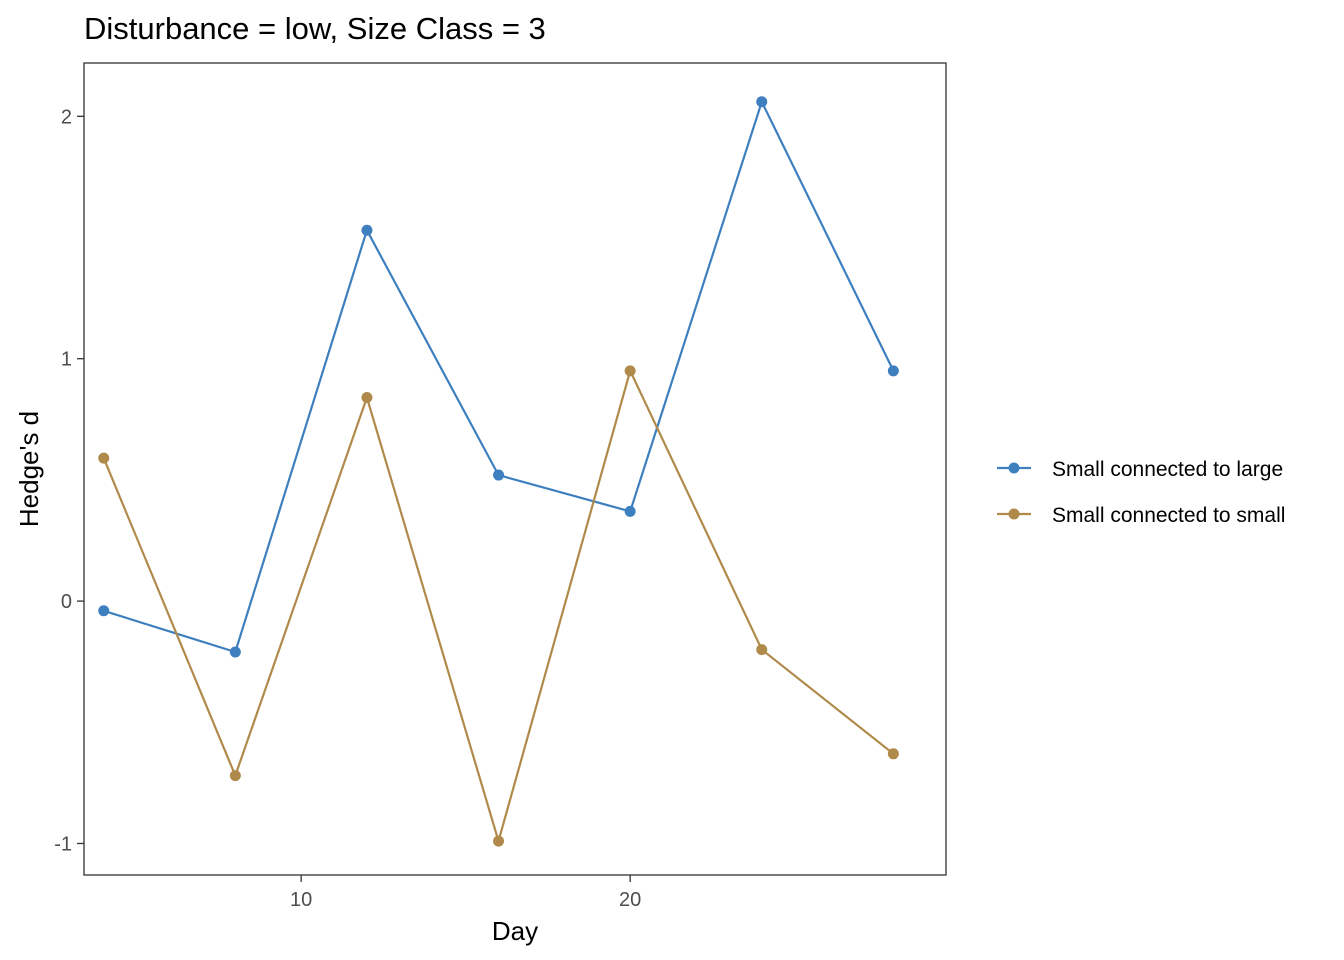  What do you see at coordinates (465, 893) in the screenshot?
I see `x-axis: 10 20` at bounding box center [465, 893].